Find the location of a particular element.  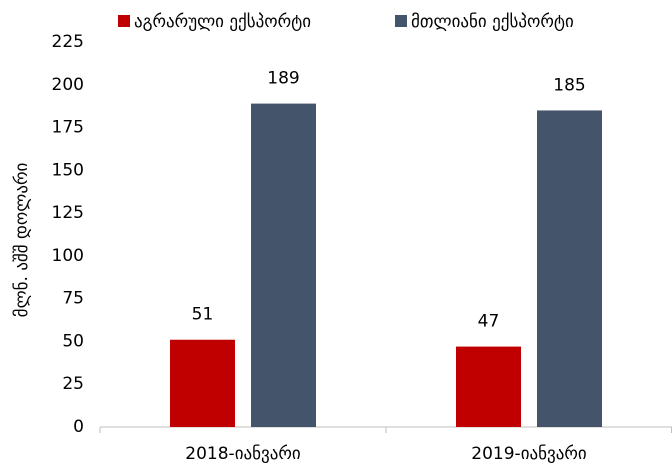

y-tick-label: 125 is located at coordinates (68, 213).